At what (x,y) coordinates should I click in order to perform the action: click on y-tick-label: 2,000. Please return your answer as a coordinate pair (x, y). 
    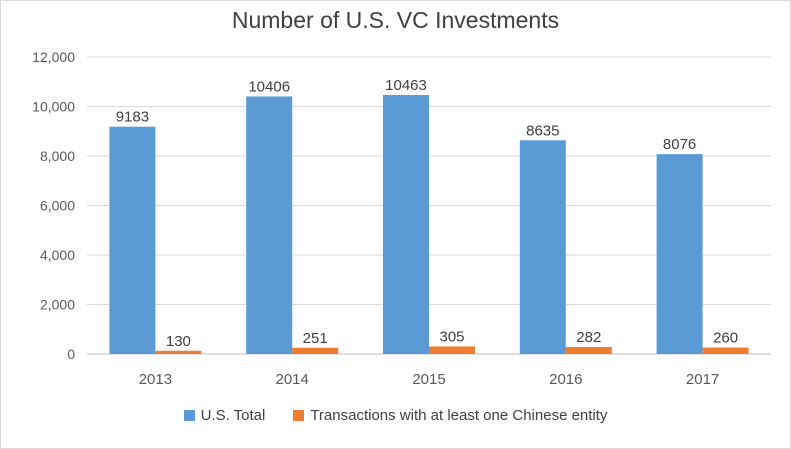
    Looking at the image, I should click on (57, 305).